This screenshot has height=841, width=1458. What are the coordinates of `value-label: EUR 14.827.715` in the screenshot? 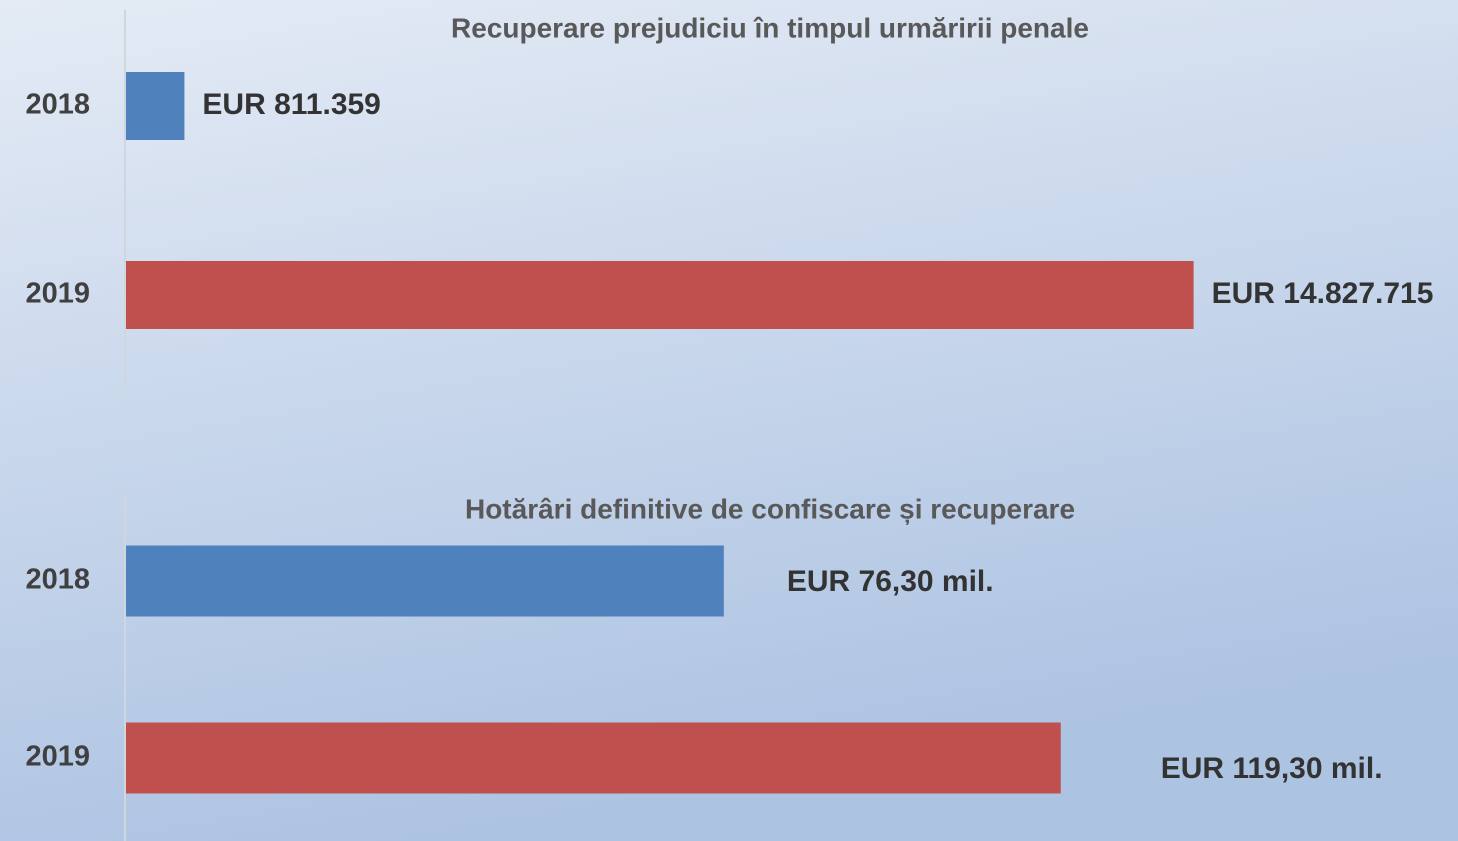 It's located at (1323, 293).